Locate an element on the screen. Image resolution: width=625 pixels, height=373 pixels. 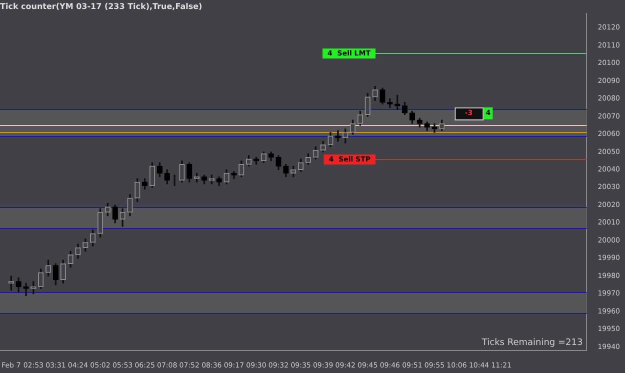
chart-title: Tick counter(YM 03-17 (233 Tick),True,False) is located at coordinates (101, 6).